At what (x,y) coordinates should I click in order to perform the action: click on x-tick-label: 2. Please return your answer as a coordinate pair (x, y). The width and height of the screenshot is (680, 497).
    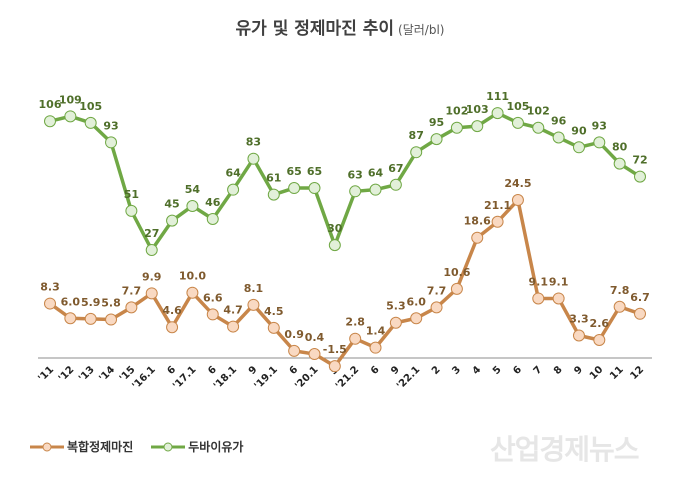
    Looking at the image, I should click on (436, 370).